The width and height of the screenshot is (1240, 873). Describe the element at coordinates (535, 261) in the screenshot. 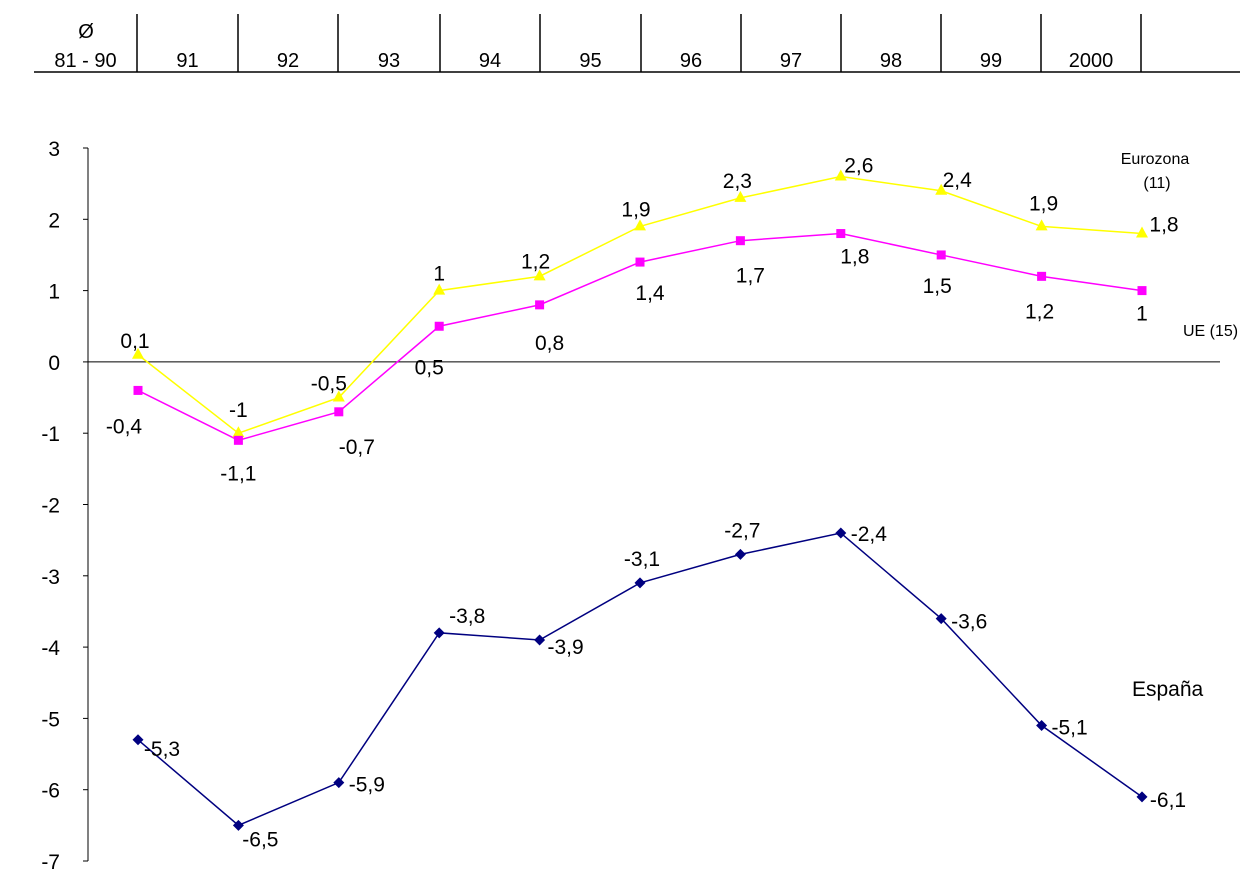

I see `data-label: 1,2` at that location.